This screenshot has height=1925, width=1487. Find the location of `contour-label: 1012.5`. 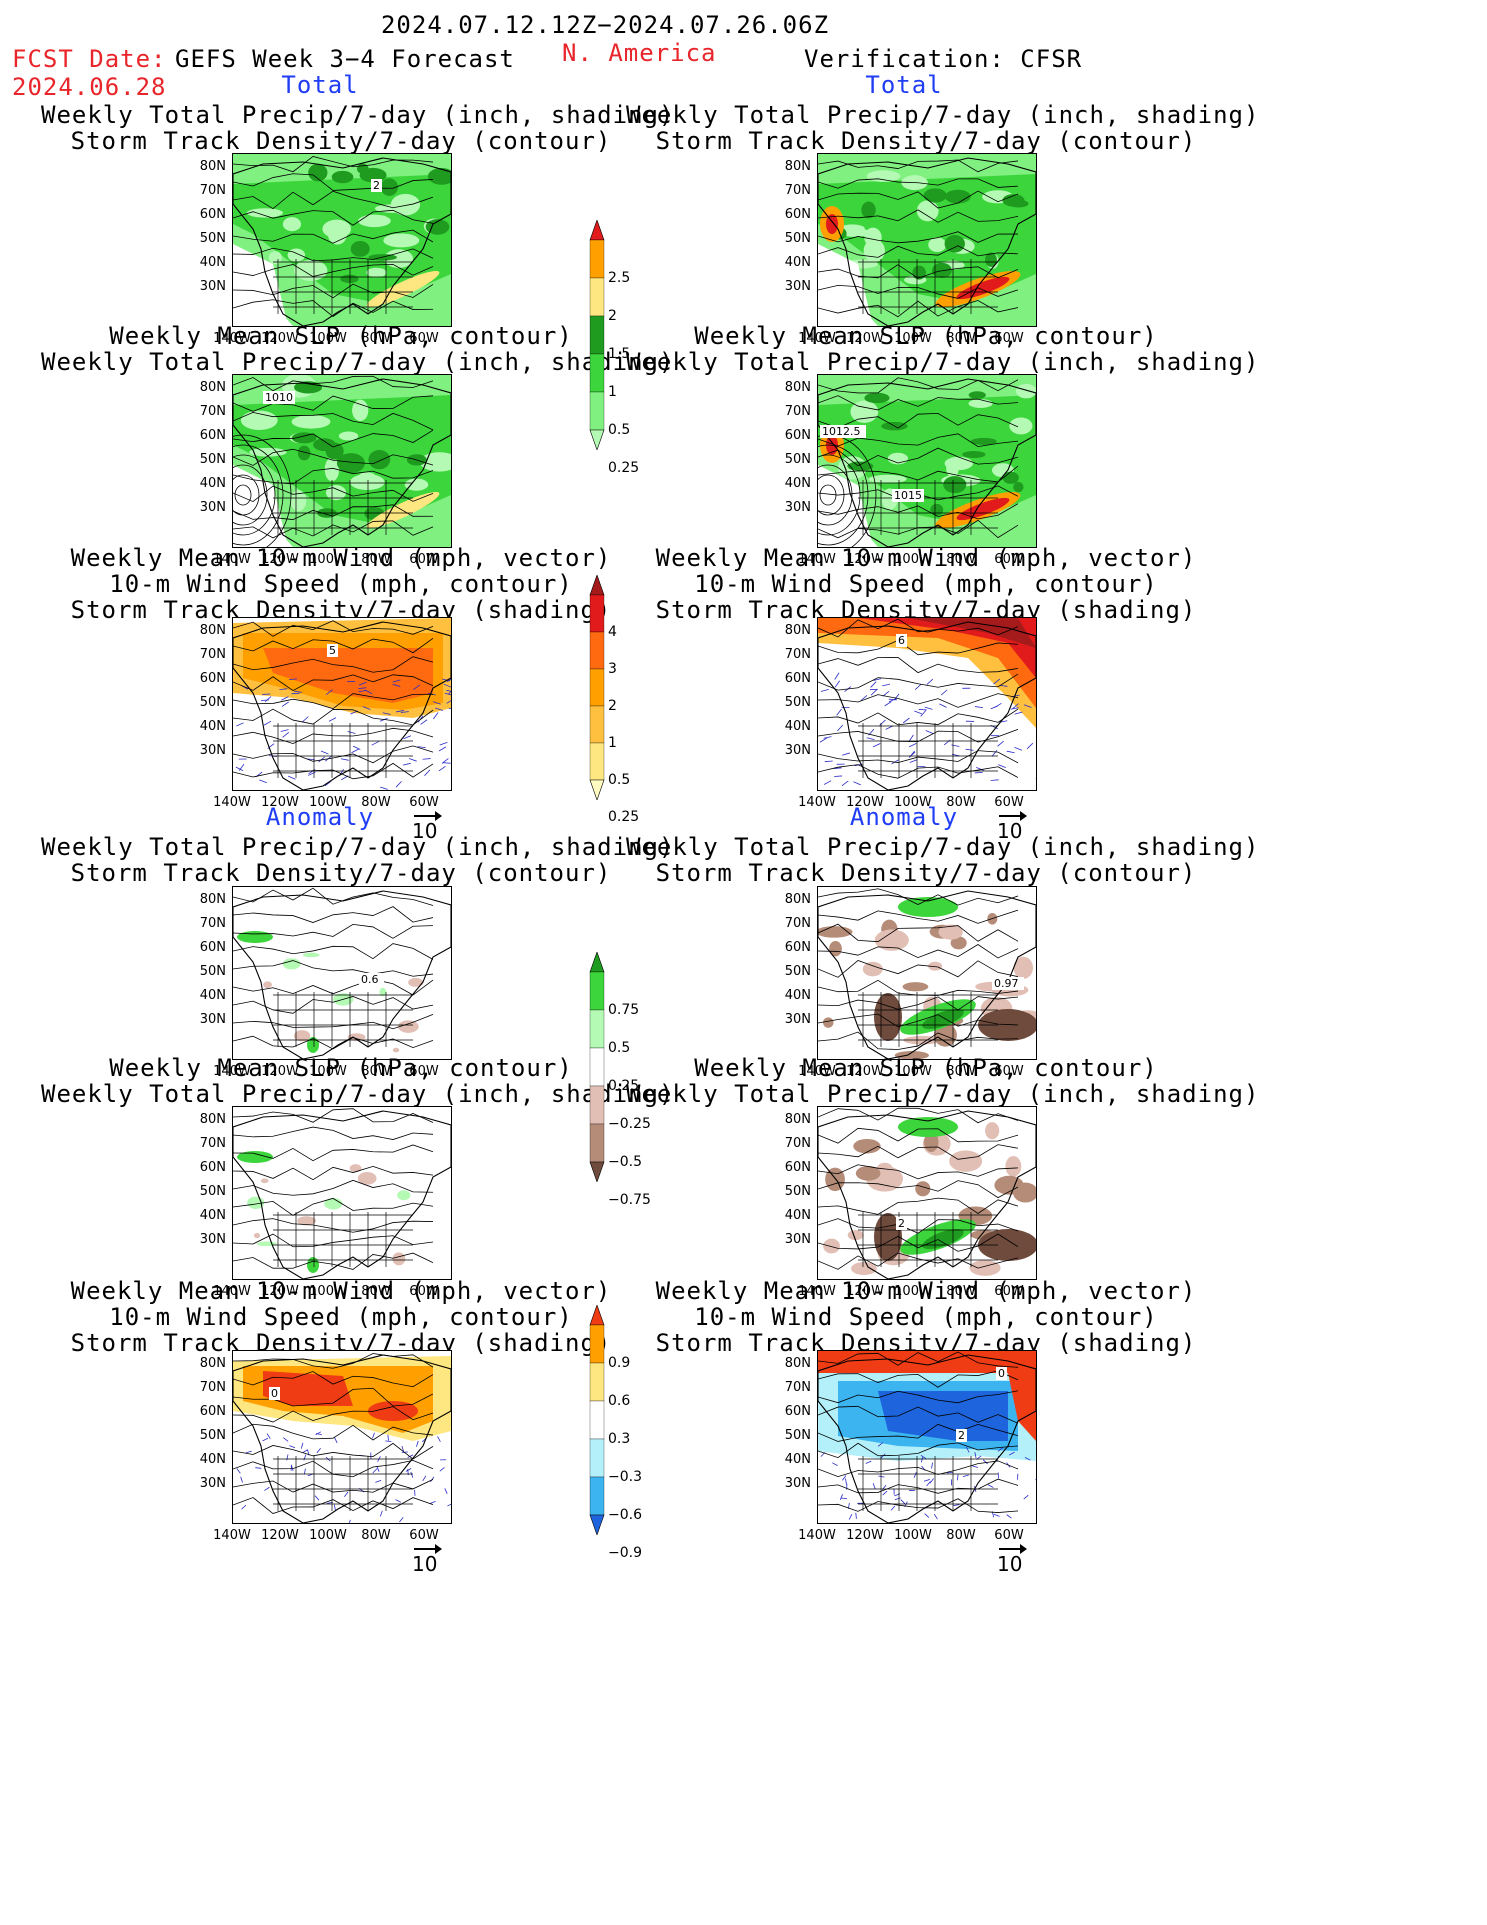

contour-label: 1012.5 is located at coordinates (841, 431).